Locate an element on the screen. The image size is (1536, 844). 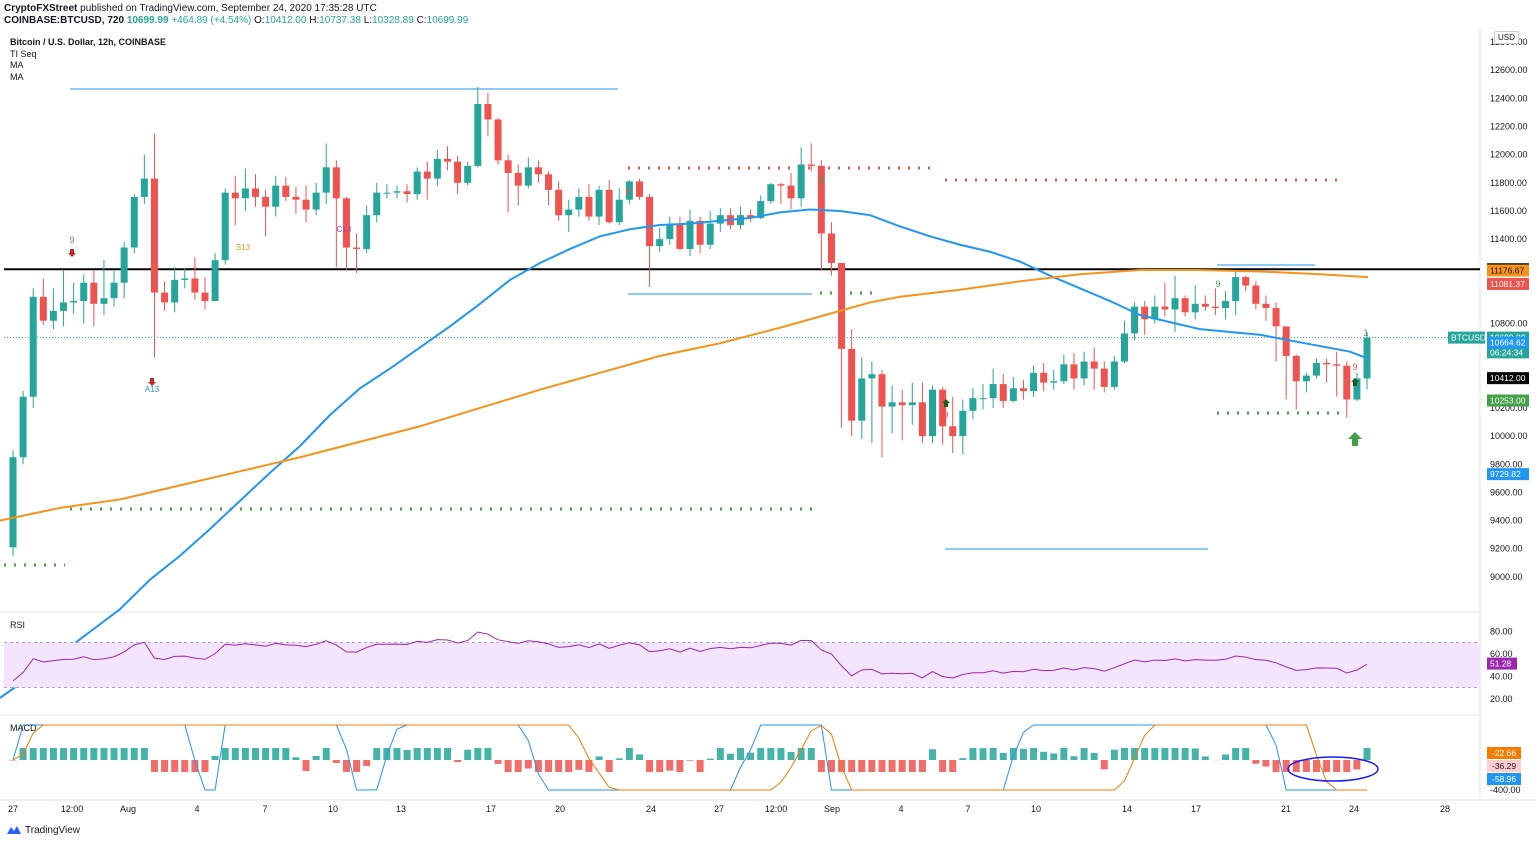
legend-item-ma-fast: MA is located at coordinates (17, 65).